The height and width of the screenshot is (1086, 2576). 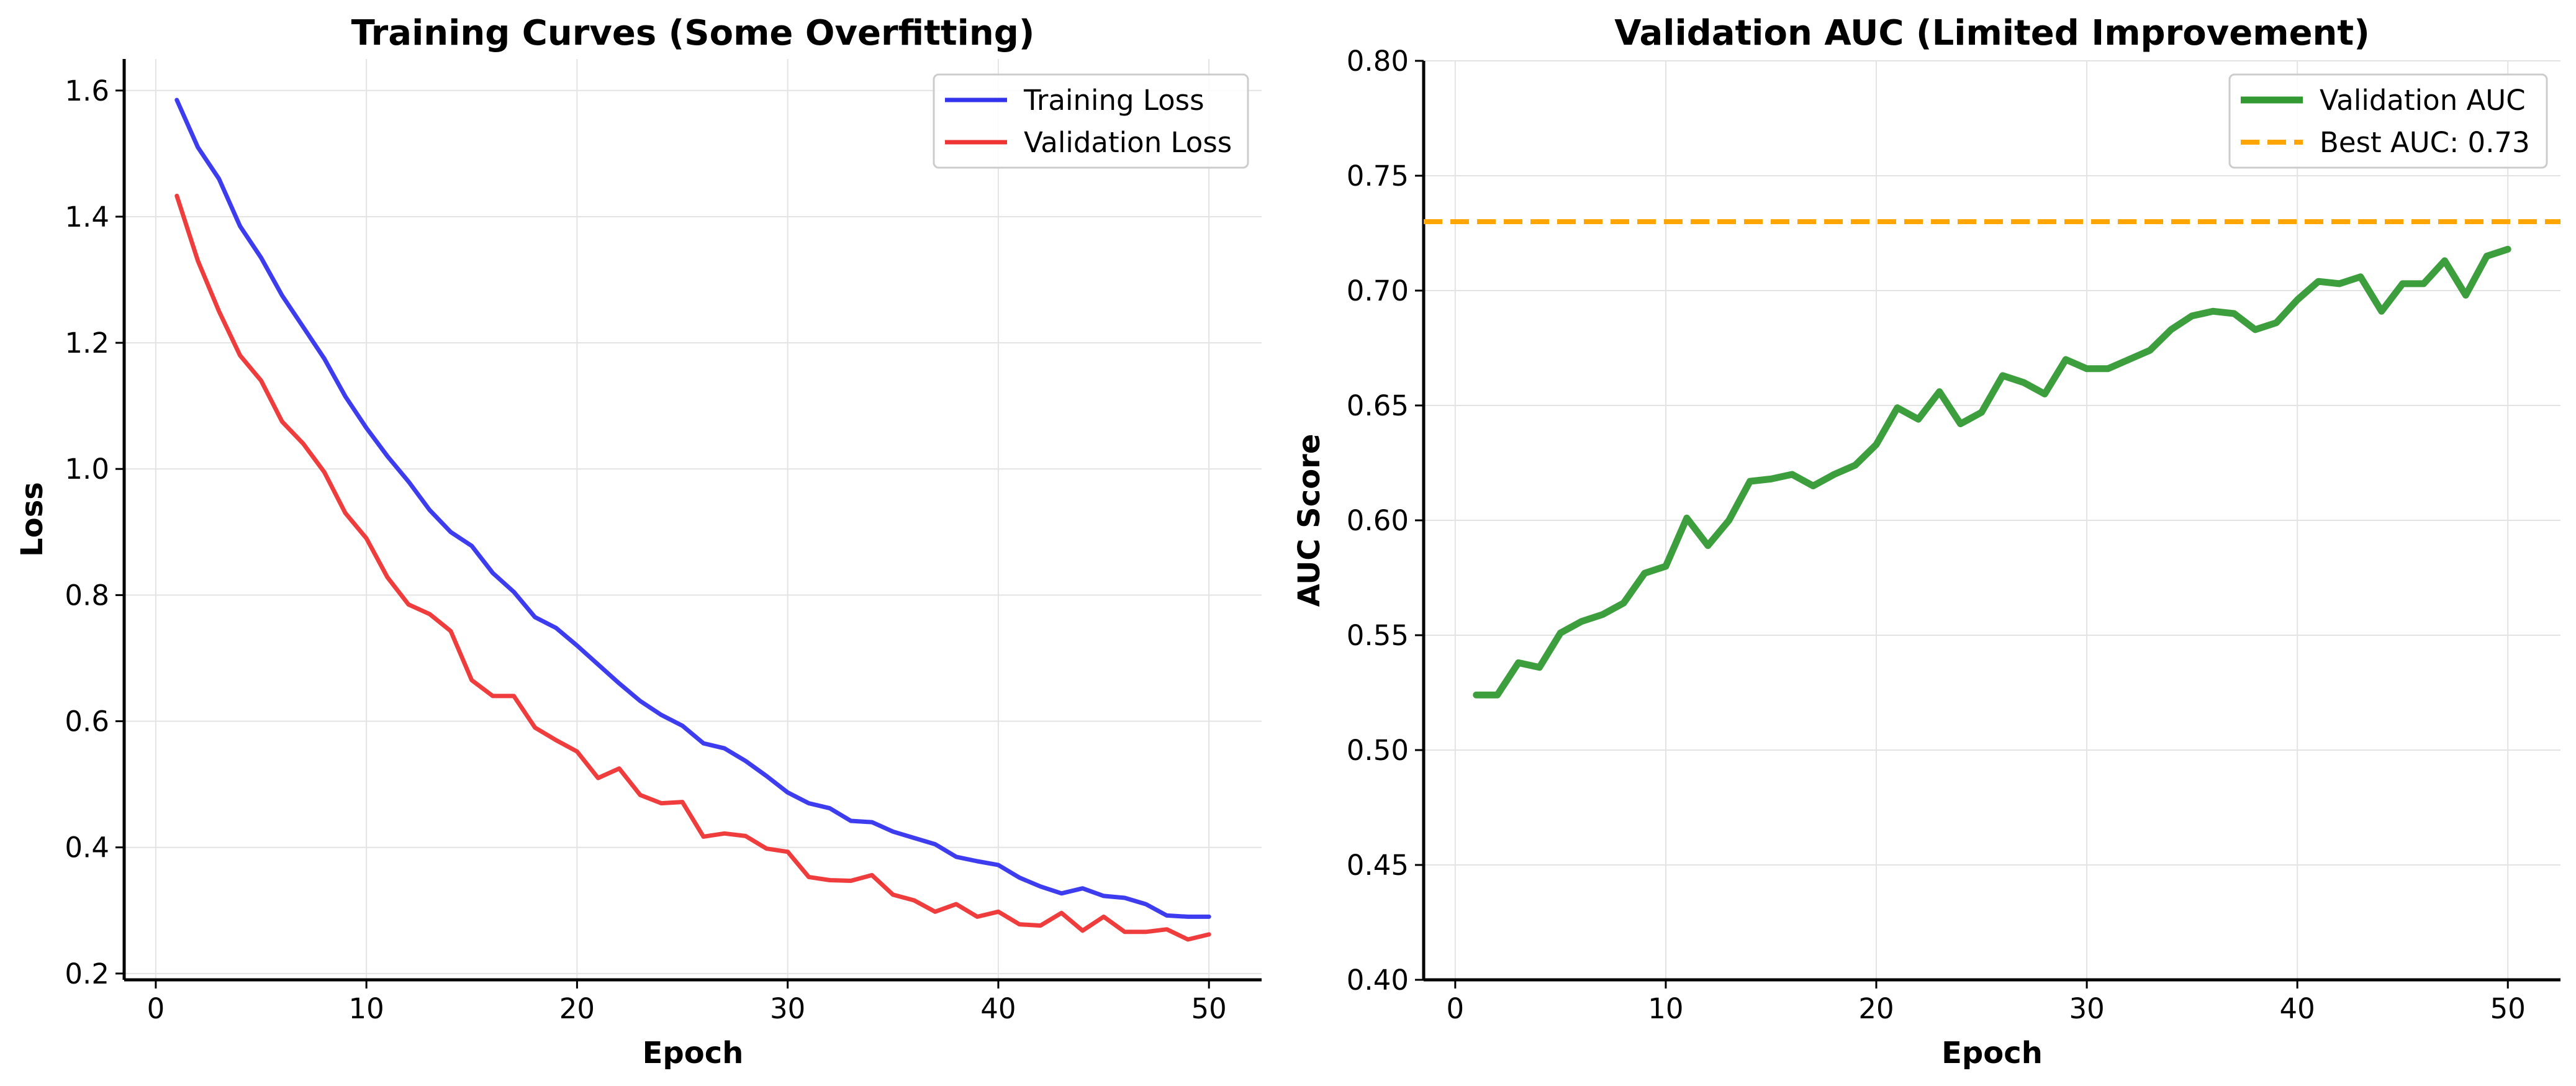 I want to click on y-tick-label: 0.65, so click(x=1378, y=405).